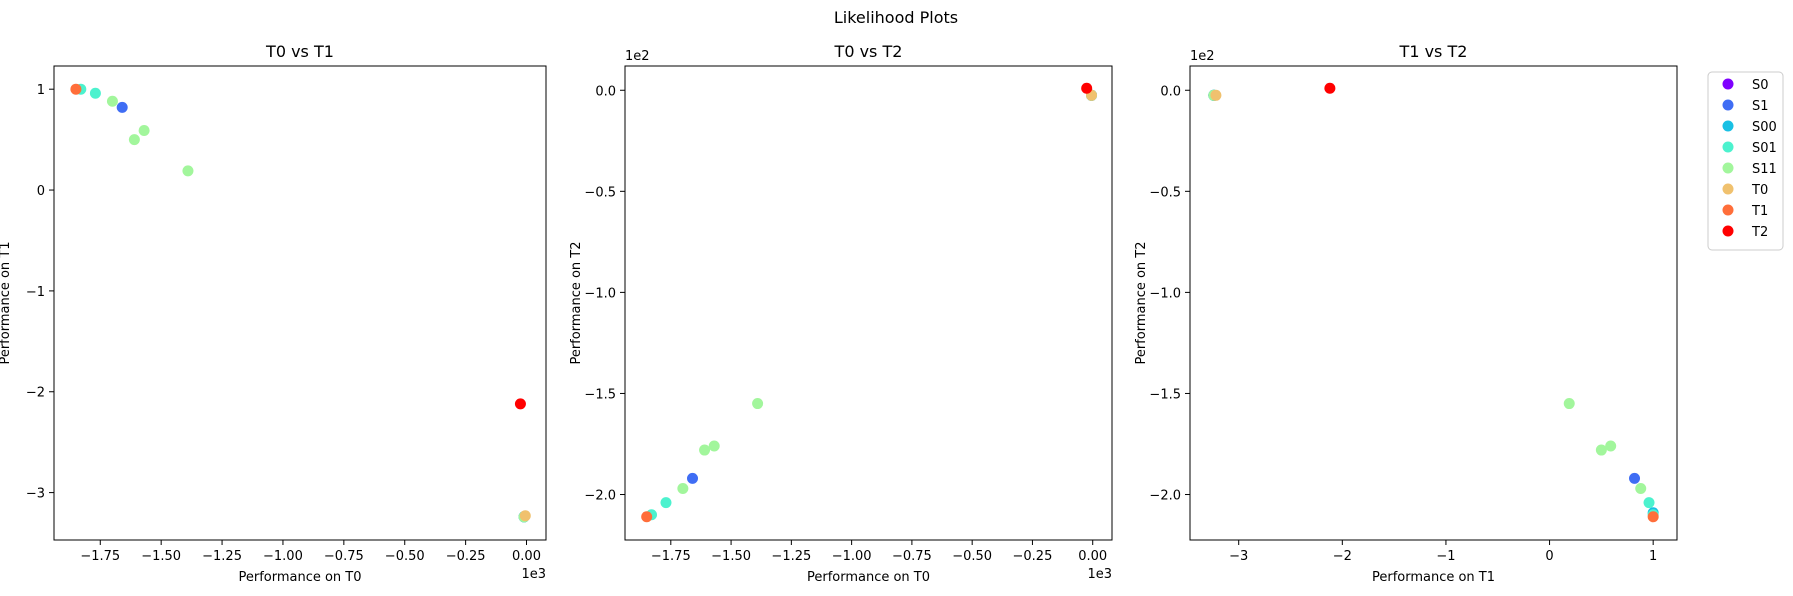  I want to click on panel-title: T0 vs T2, so click(868, 51).